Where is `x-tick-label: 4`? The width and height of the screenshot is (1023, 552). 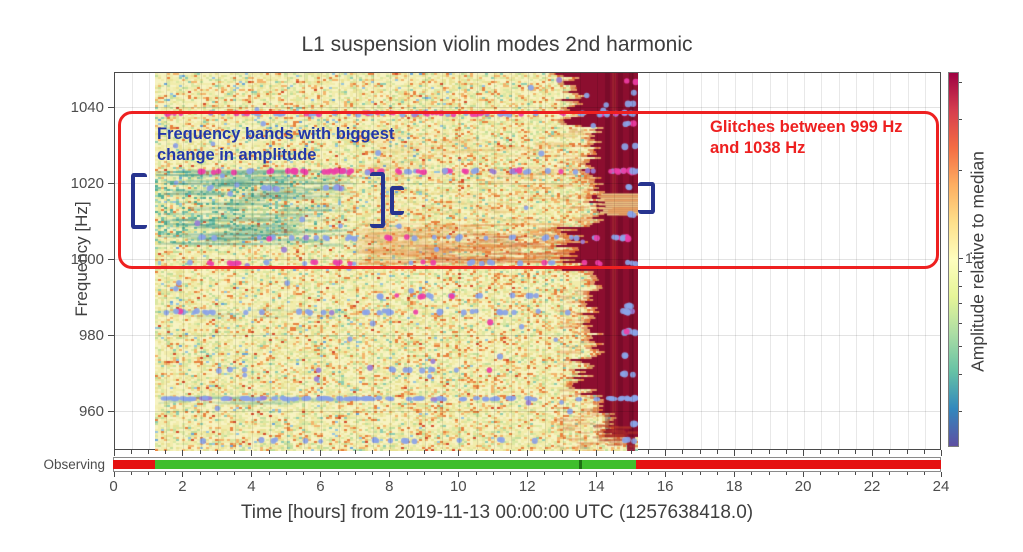 x-tick-label: 4 is located at coordinates (251, 486).